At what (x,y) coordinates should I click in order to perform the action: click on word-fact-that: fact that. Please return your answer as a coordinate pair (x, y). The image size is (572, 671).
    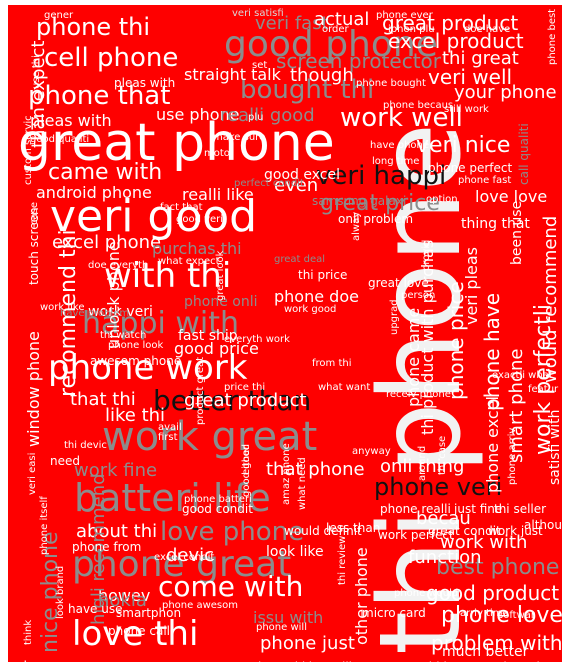
    Looking at the image, I should click on (181, 207).